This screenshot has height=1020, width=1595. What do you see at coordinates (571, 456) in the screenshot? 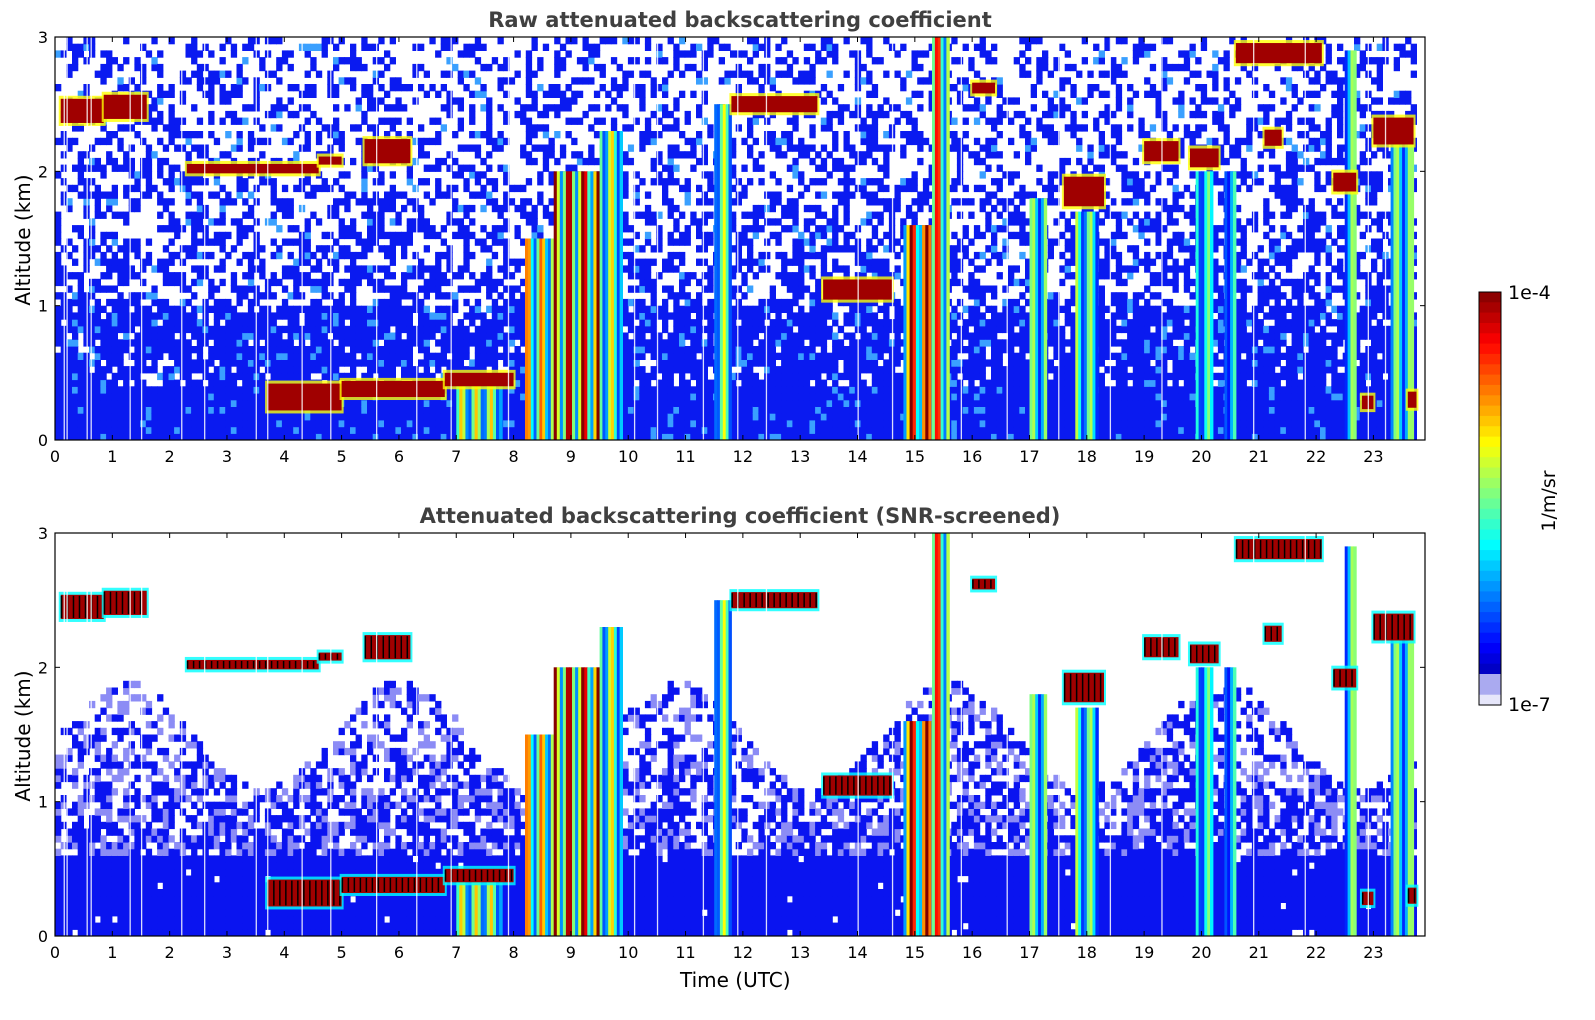
I see `x-tick-label: 9` at bounding box center [571, 456].